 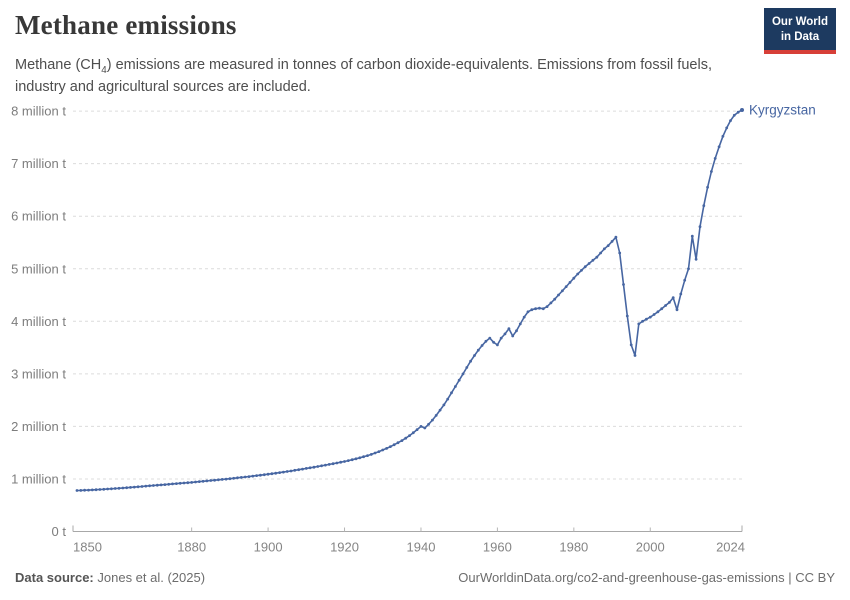 I want to click on owid-logo: Our World in Data, so click(x=799, y=31).